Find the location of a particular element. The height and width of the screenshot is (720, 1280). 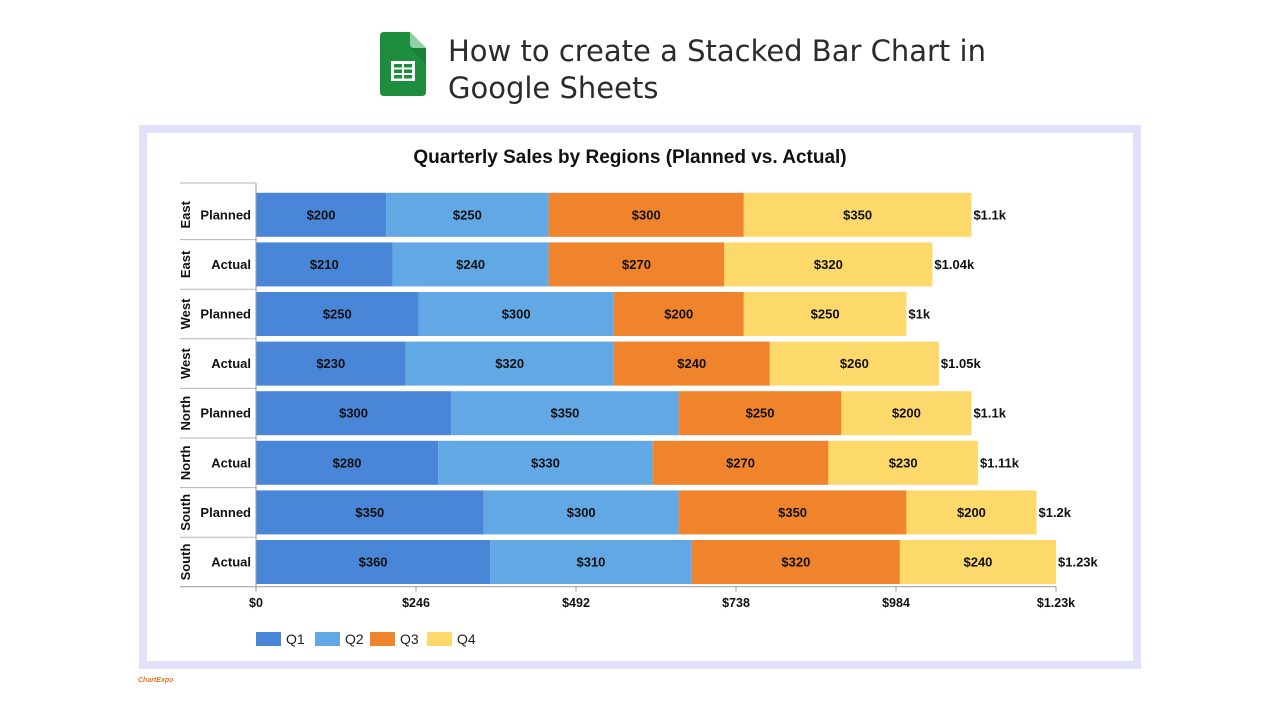

legend-label: Q1 is located at coordinates (295, 639).